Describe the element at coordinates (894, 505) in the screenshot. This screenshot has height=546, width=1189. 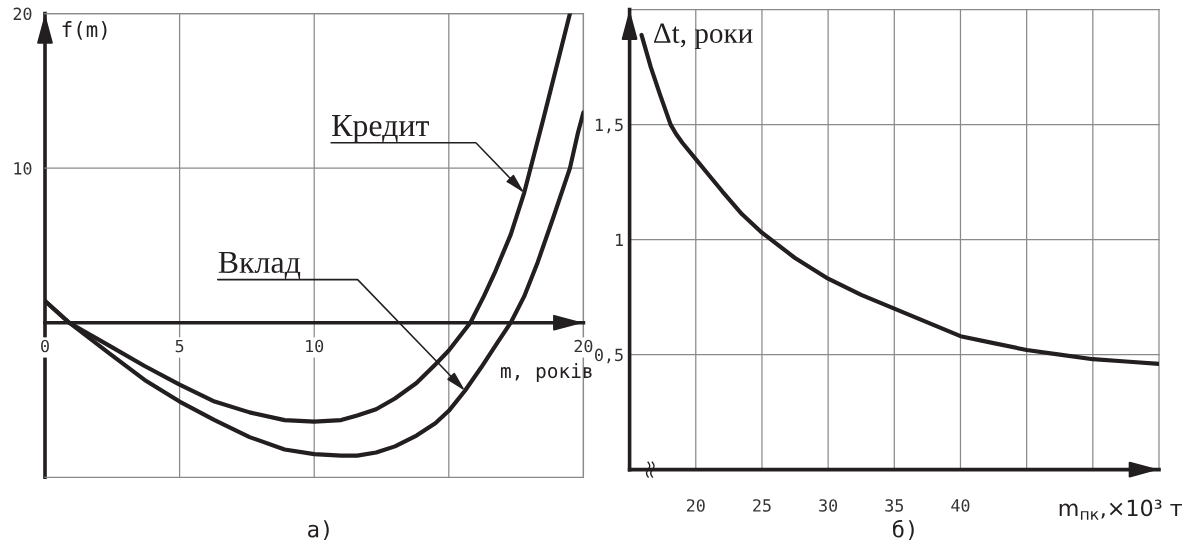
I see `x-tick-label: 35` at that location.